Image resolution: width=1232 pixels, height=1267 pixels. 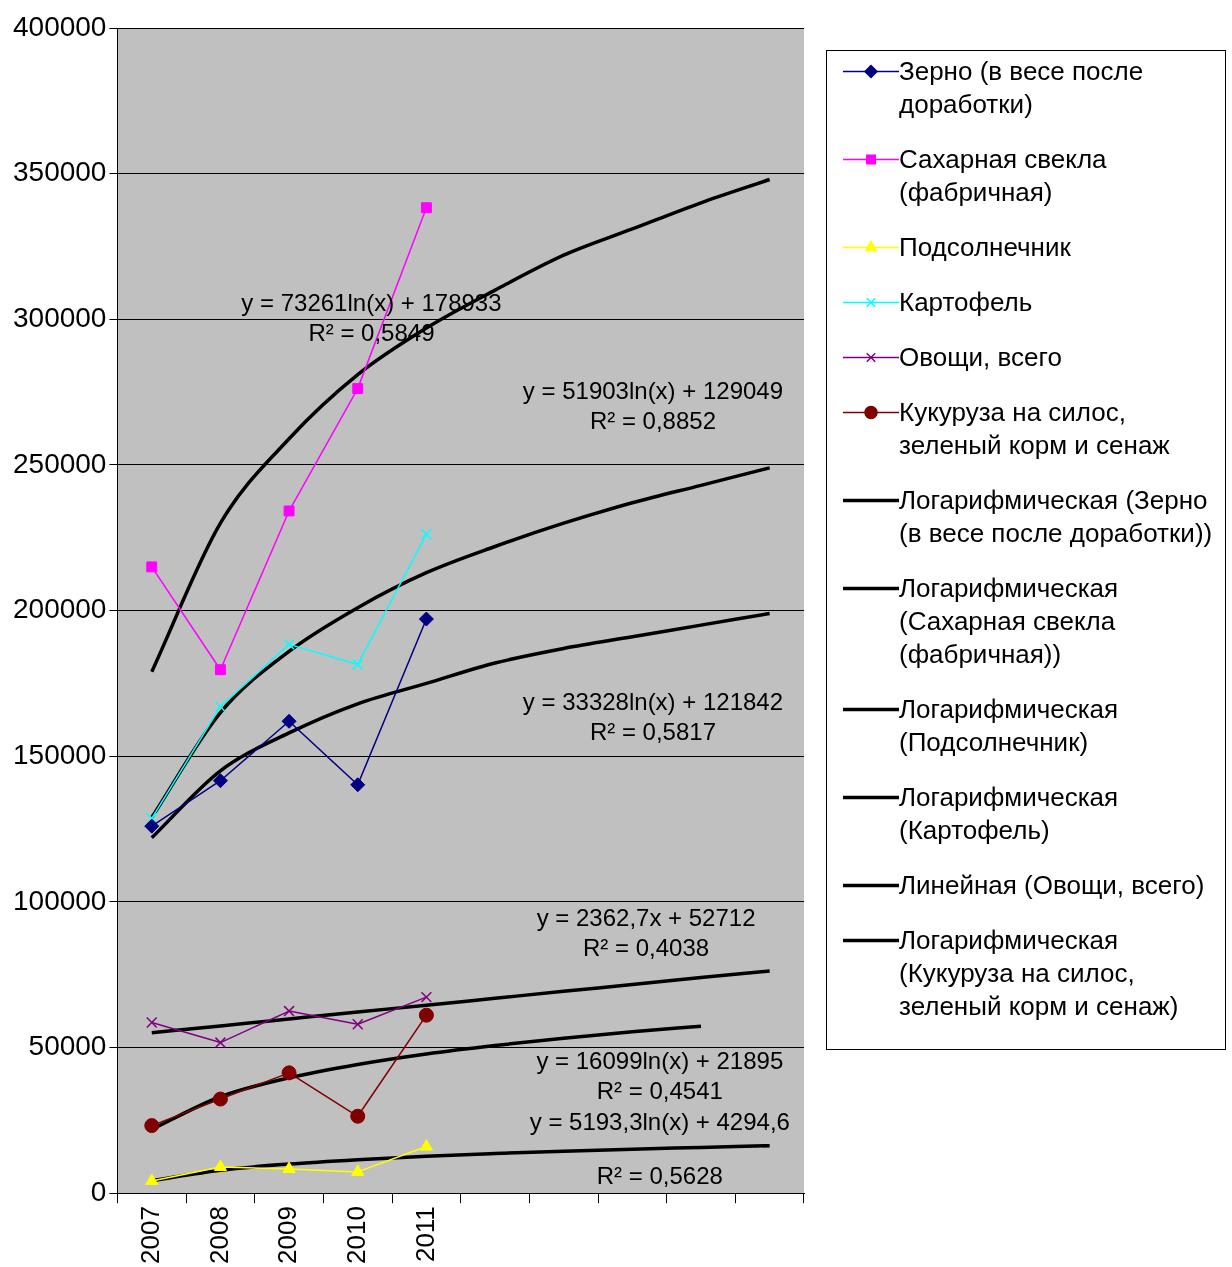 What do you see at coordinates (1022, 88) in the screenshot?
I see `legend-label: Зерно (в весе после доработки)` at bounding box center [1022, 88].